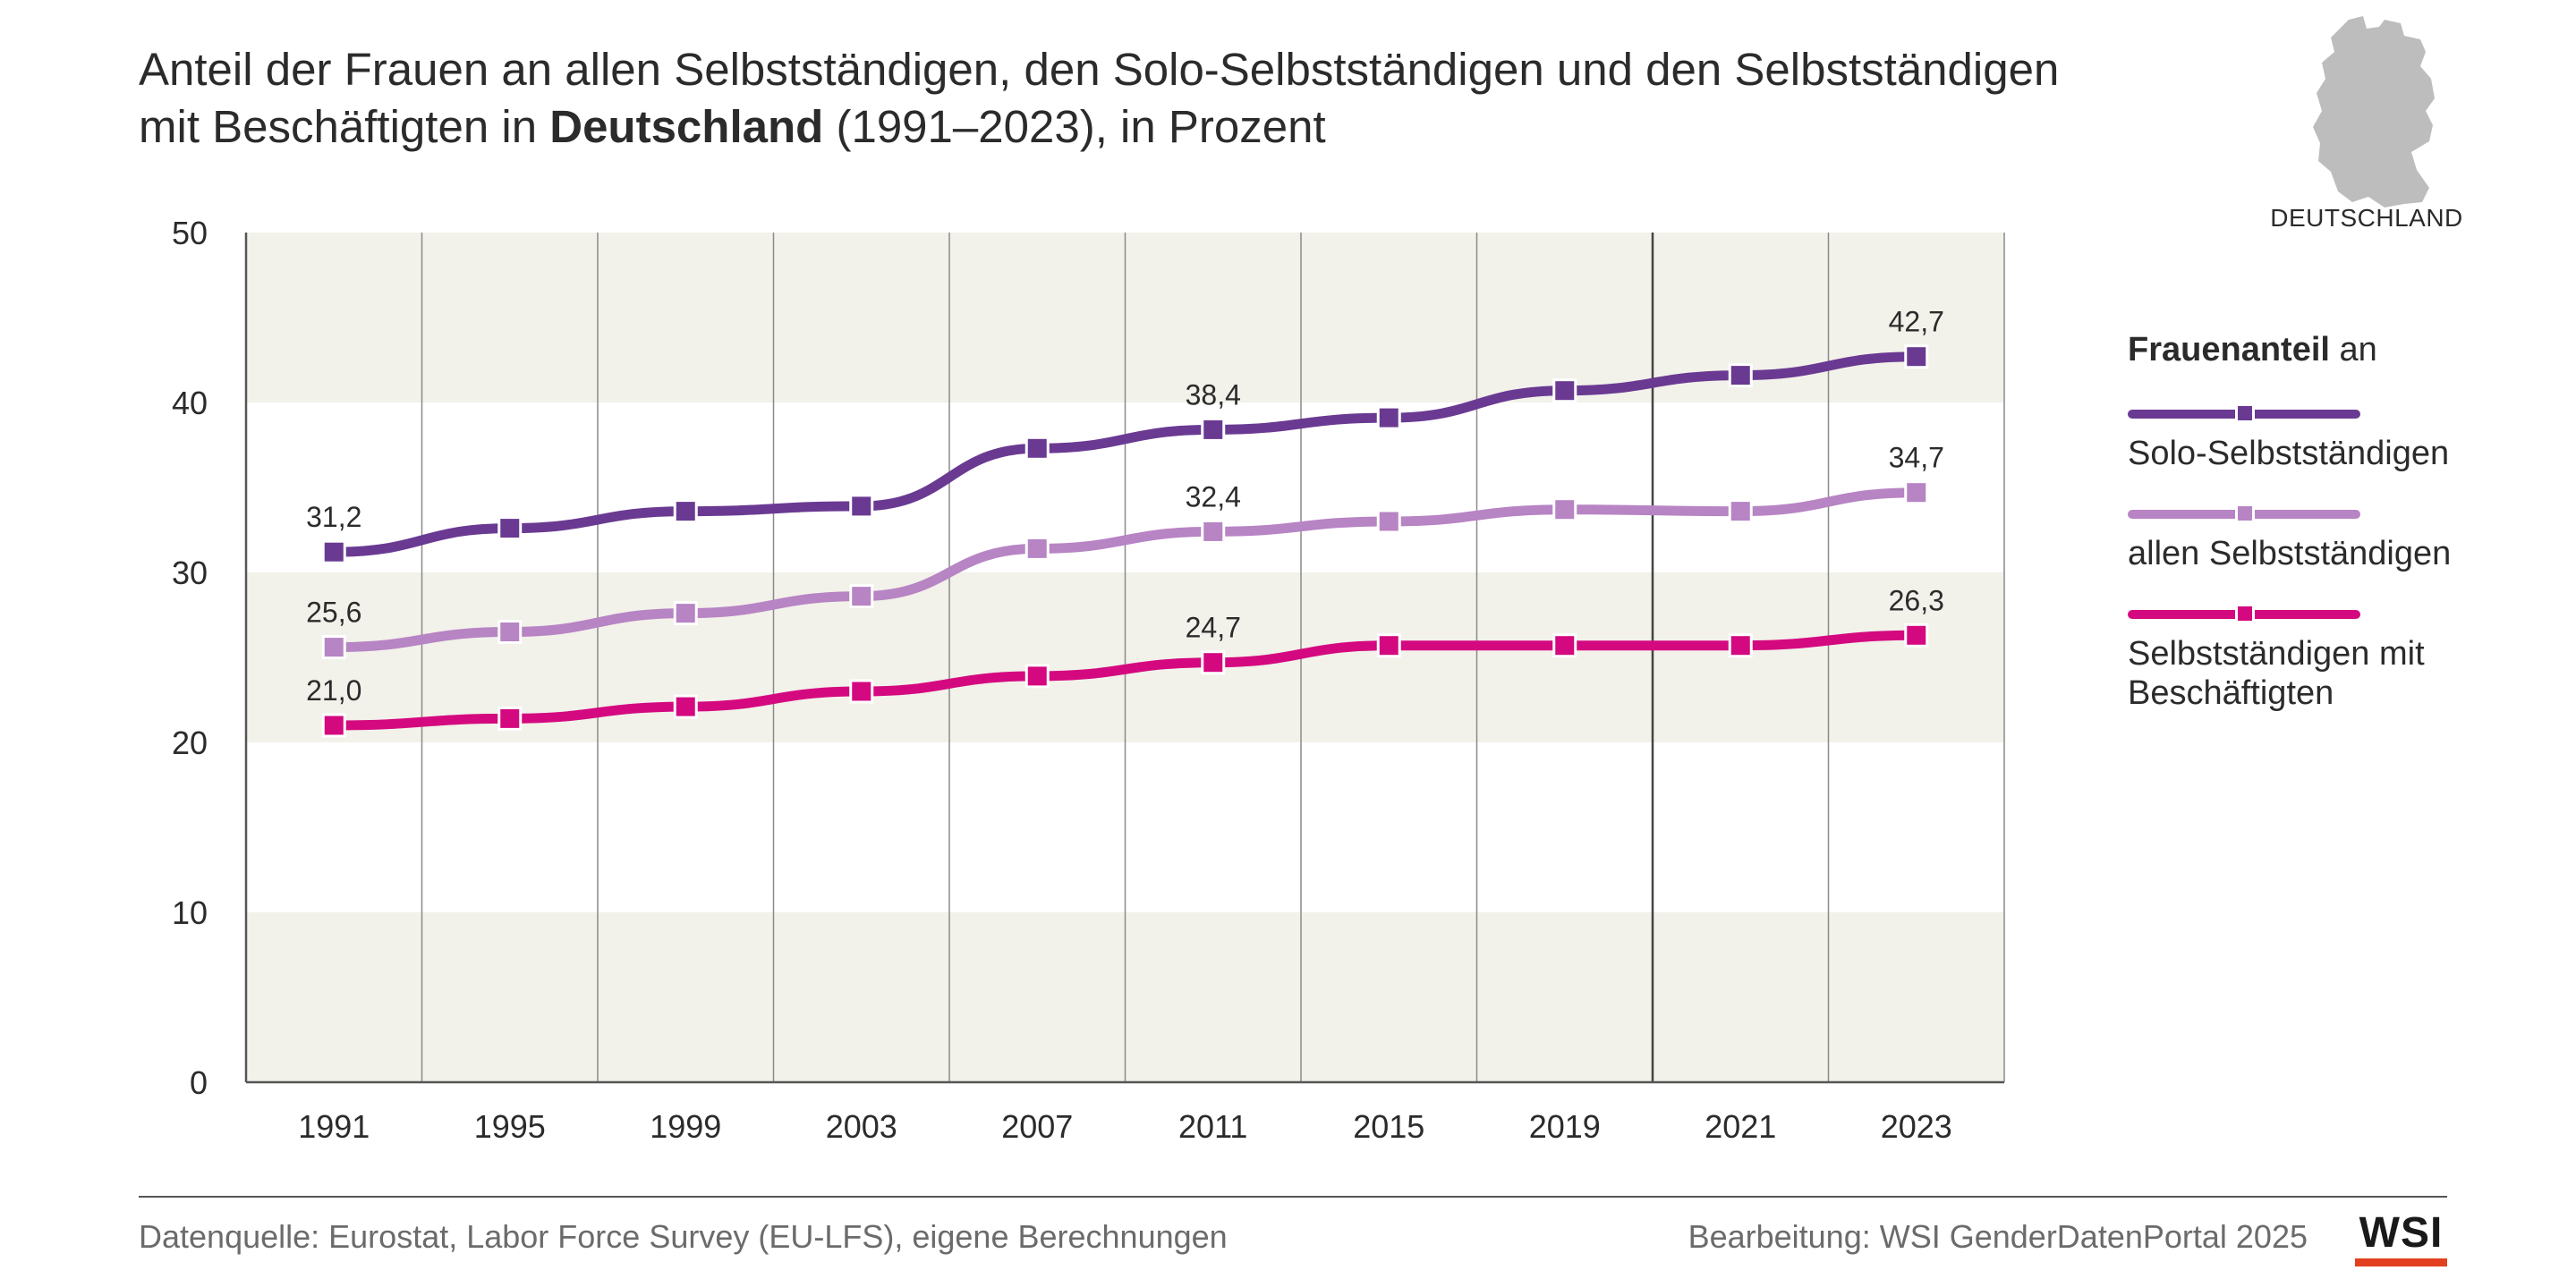  Describe the element at coordinates (861, 1127) in the screenshot. I see `x-tick-label: 2003` at that location.